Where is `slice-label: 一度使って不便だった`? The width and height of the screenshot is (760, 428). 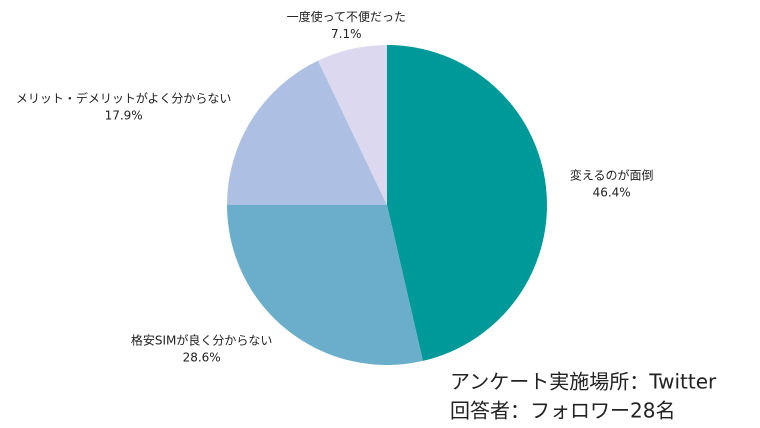 slice-label: 一度使って不便だった is located at coordinates (346, 16).